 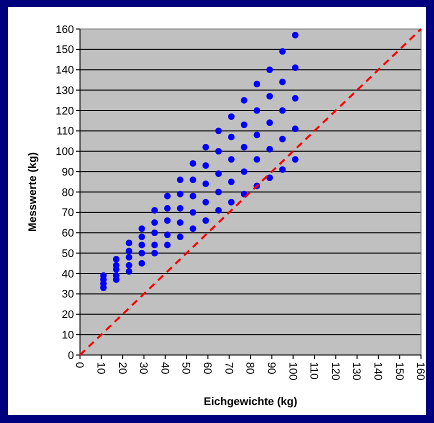 I want to click on y-tick-label: 130, so click(x=65, y=90).